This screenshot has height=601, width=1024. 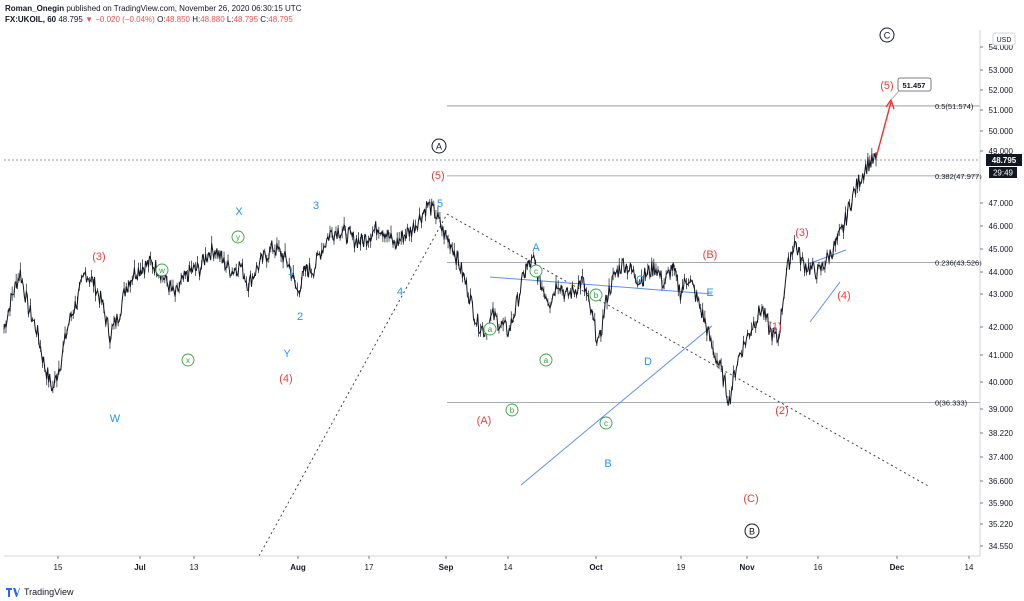 What do you see at coordinates (31, 19) in the screenshot?
I see `symbol-label: FX:UKOIL, 60` at bounding box center [31, 19].